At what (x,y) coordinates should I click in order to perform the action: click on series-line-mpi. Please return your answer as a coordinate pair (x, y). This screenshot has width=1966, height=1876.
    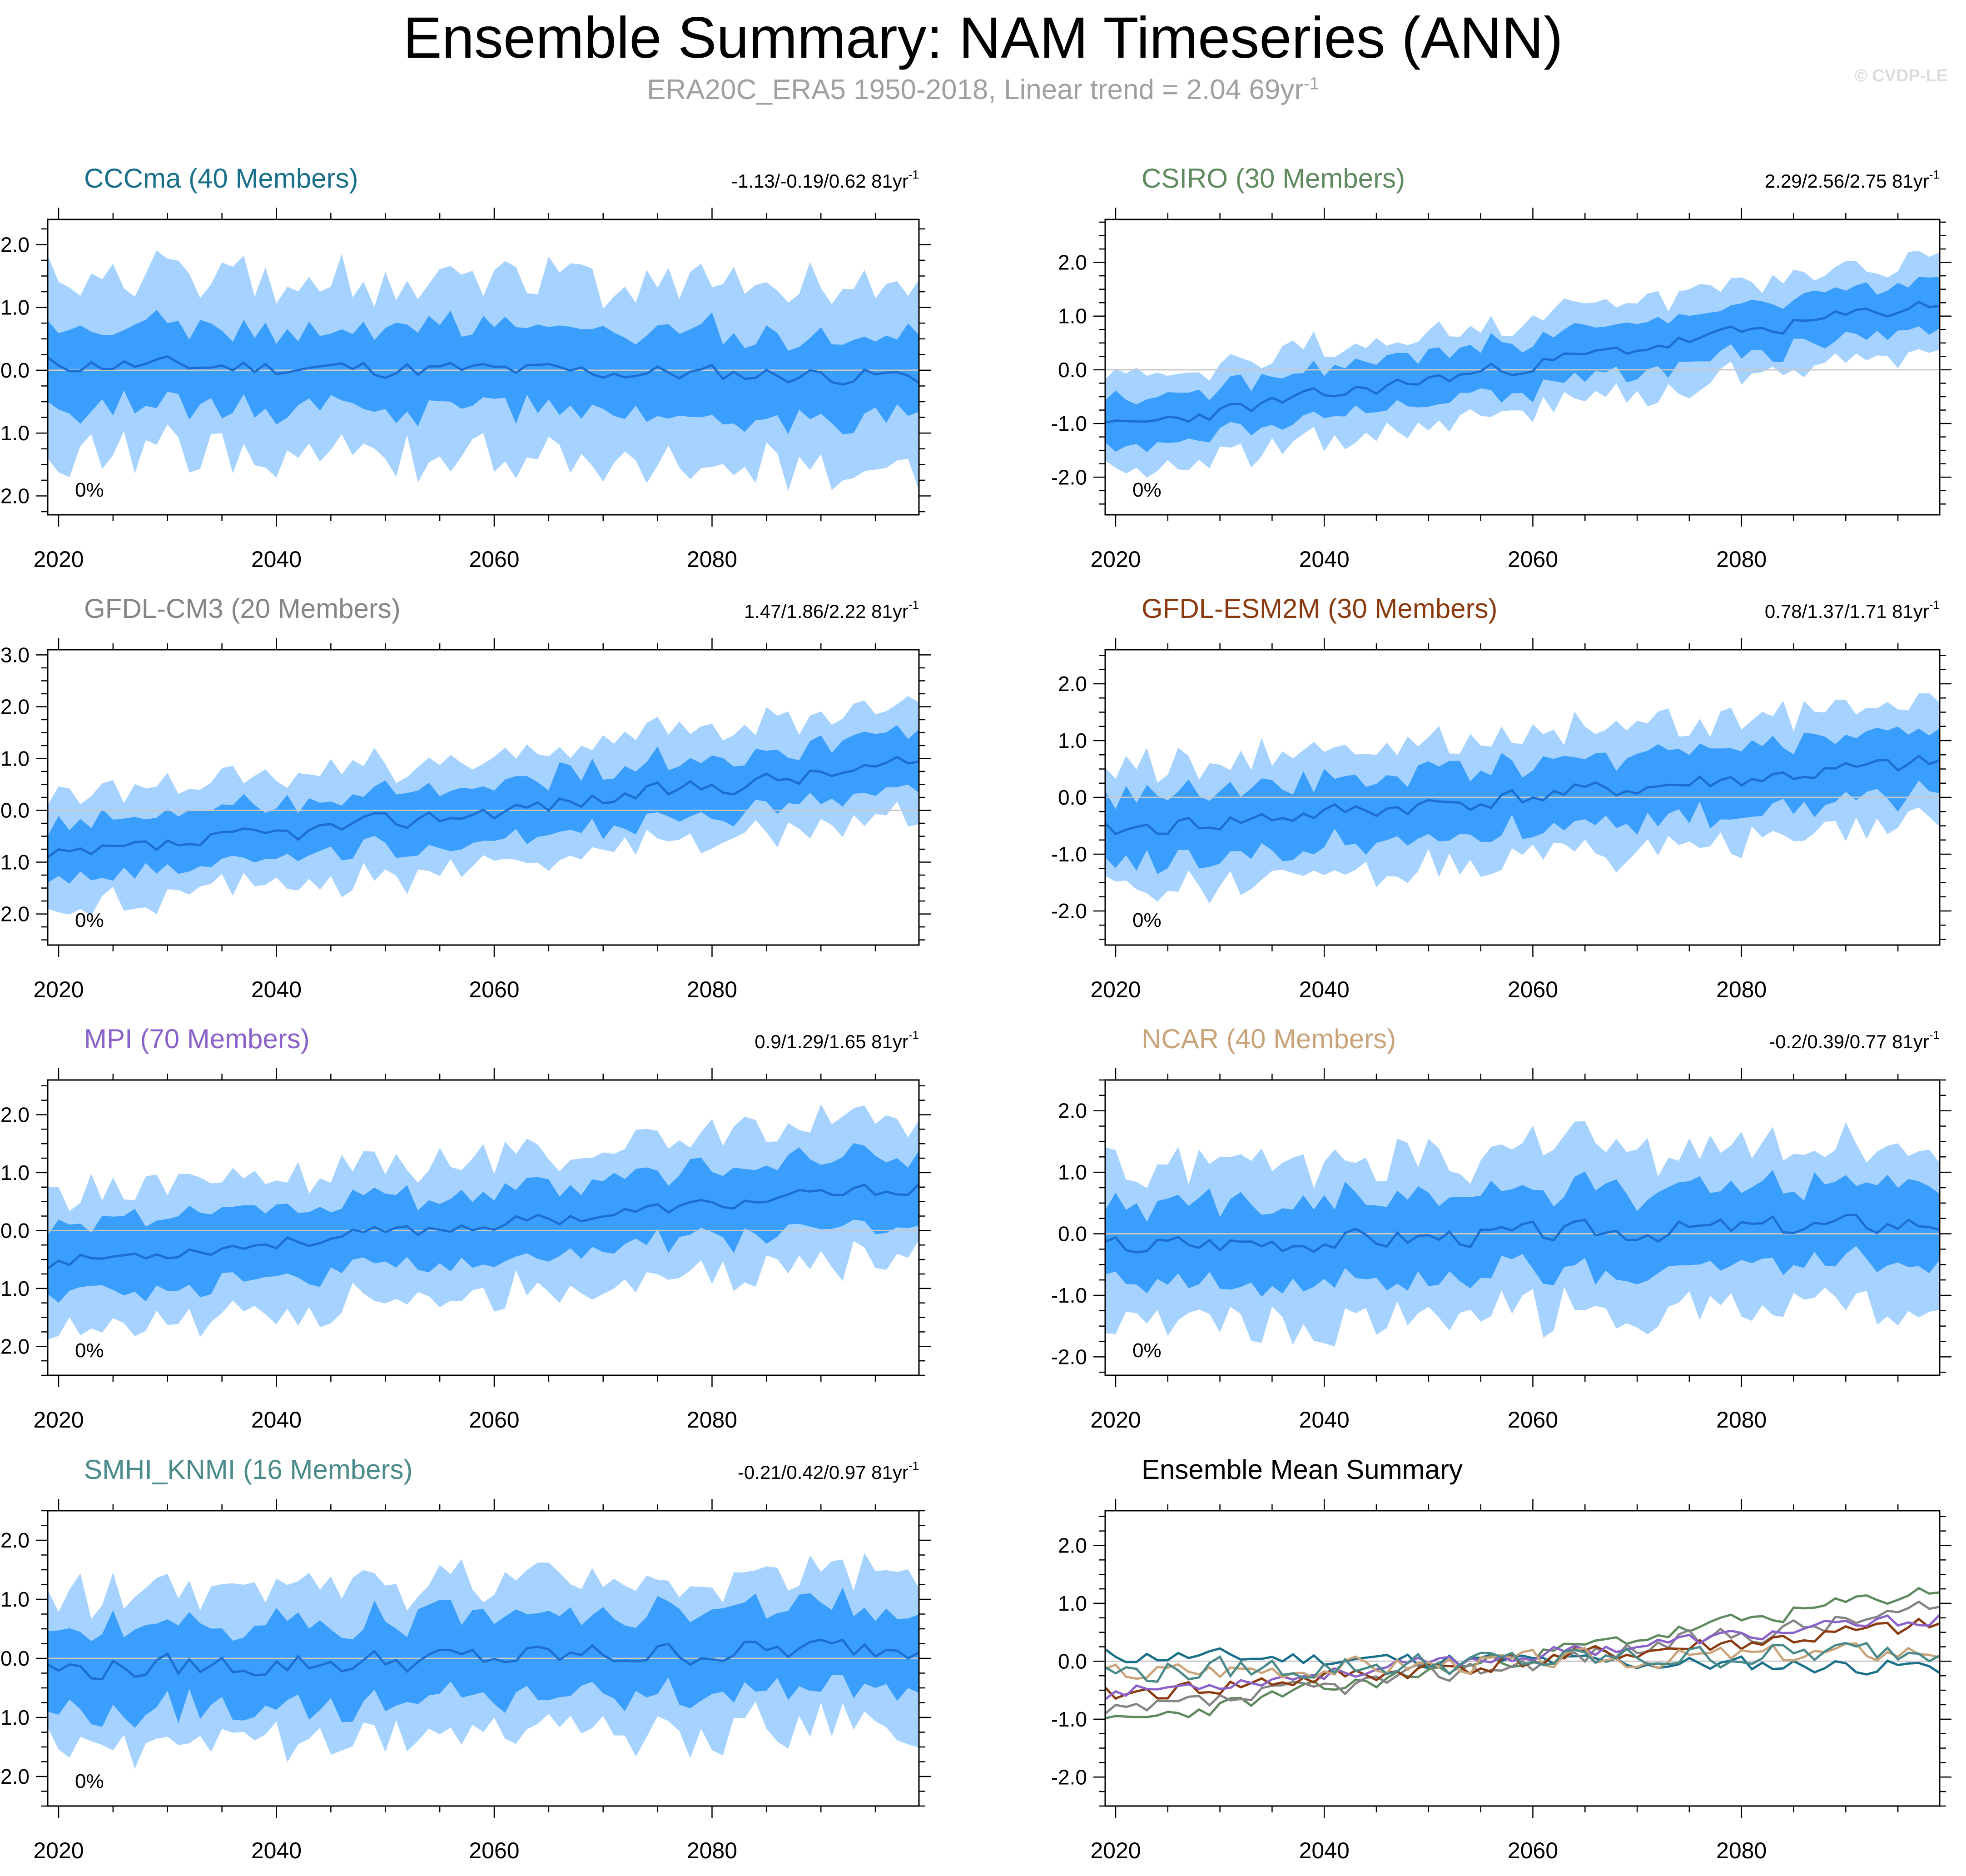
    Looking at the image, I should click on (1522, 1657).